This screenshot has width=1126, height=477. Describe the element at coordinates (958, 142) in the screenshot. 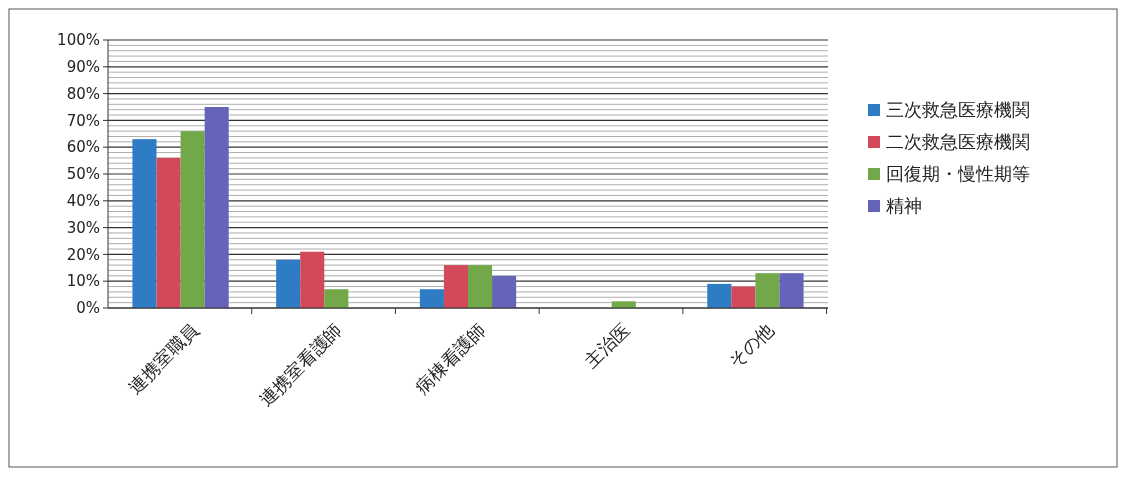

I see `legend-label: 二次救急医療機関` at that location.